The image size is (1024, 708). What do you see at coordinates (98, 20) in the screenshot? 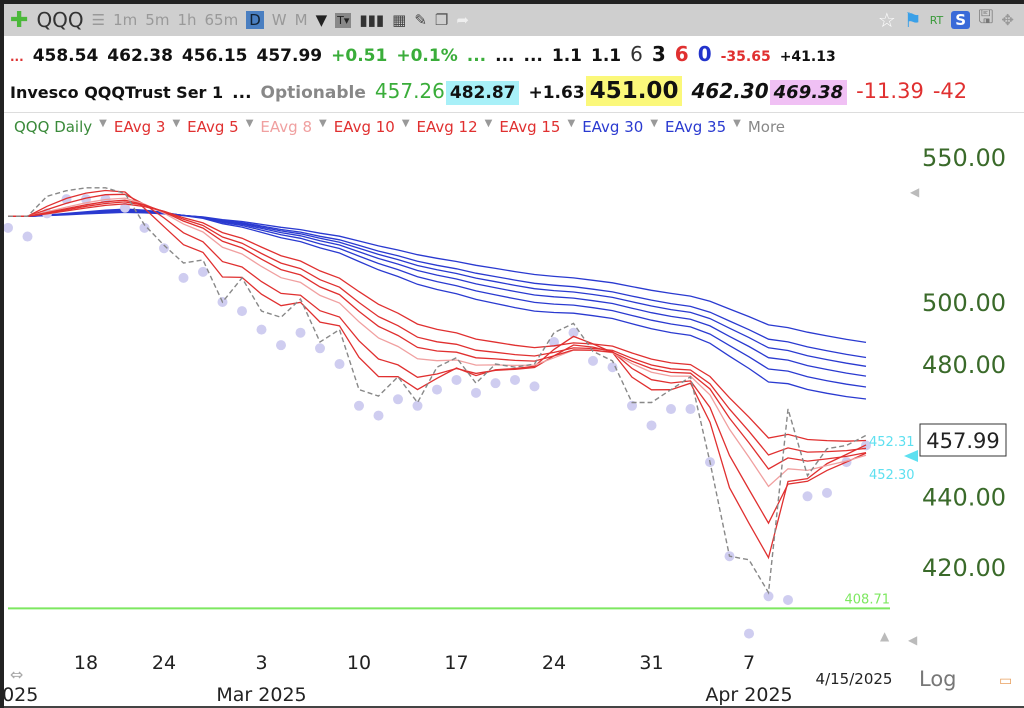
I see `list-icon: ☰` at bounding box center [98, 20].